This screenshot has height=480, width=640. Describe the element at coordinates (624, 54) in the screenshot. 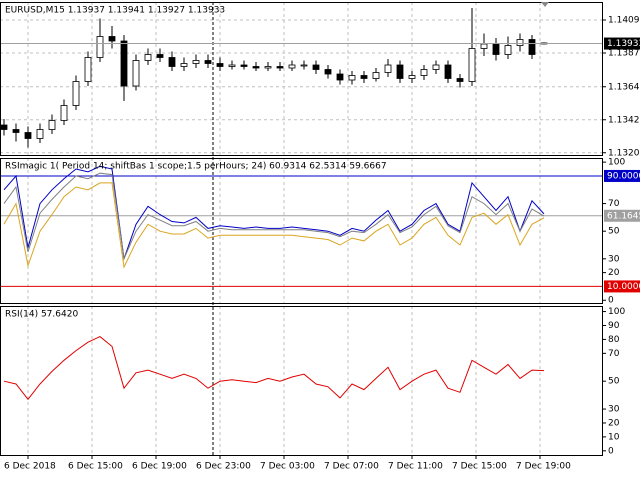

I see `y-tick-label: 1.13870` at that location.